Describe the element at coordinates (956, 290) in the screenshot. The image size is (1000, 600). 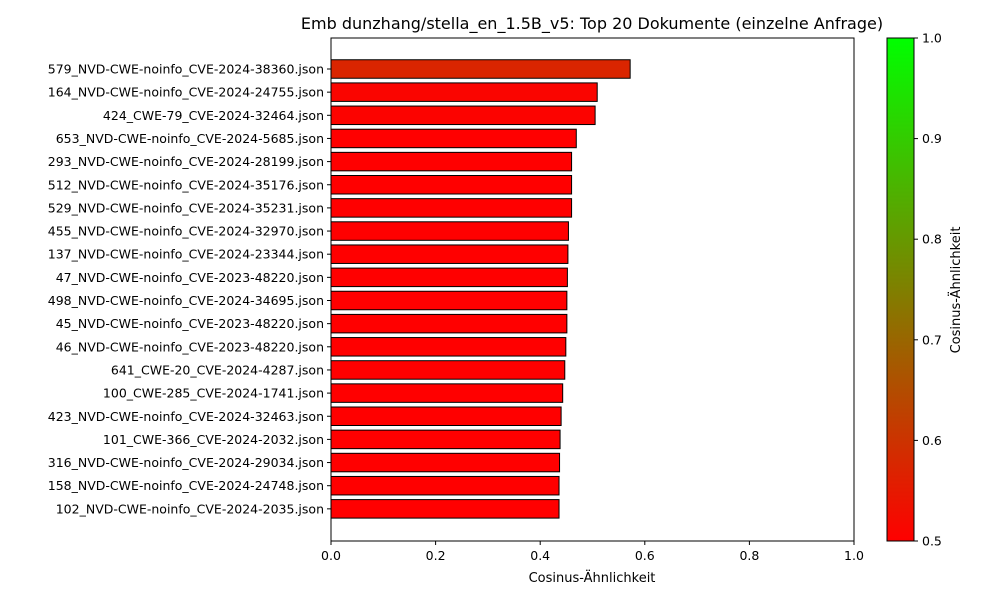
I see `colorbar-label: Cosinus-Ähnlichkeit` at that location.